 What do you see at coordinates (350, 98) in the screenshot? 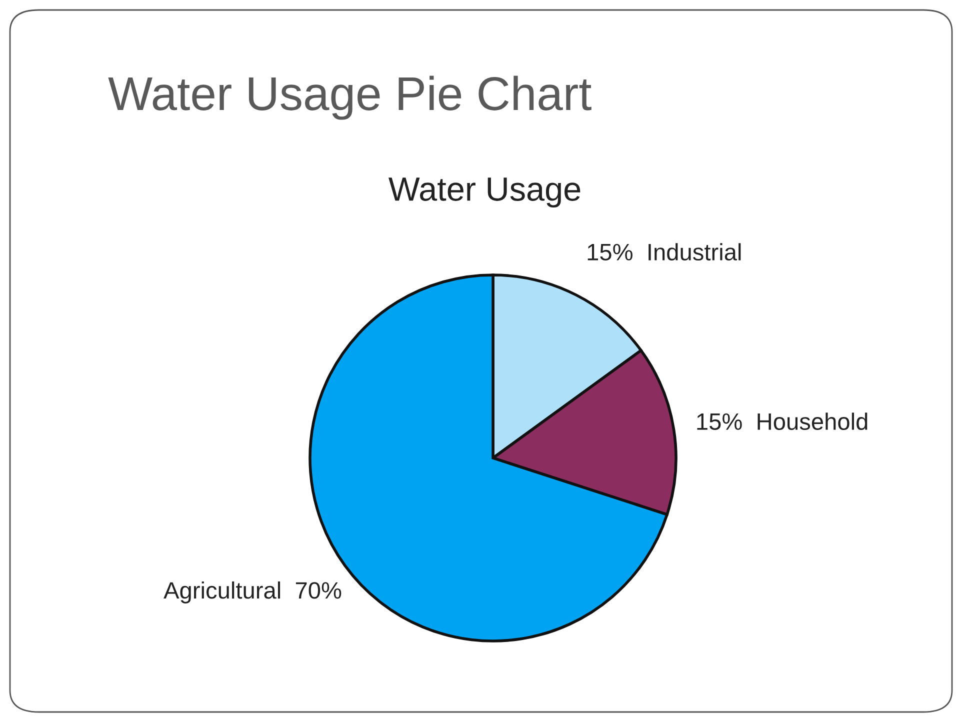
I see `chart-title: Water Usage Pie Chart` at bounding box center [350, 98].